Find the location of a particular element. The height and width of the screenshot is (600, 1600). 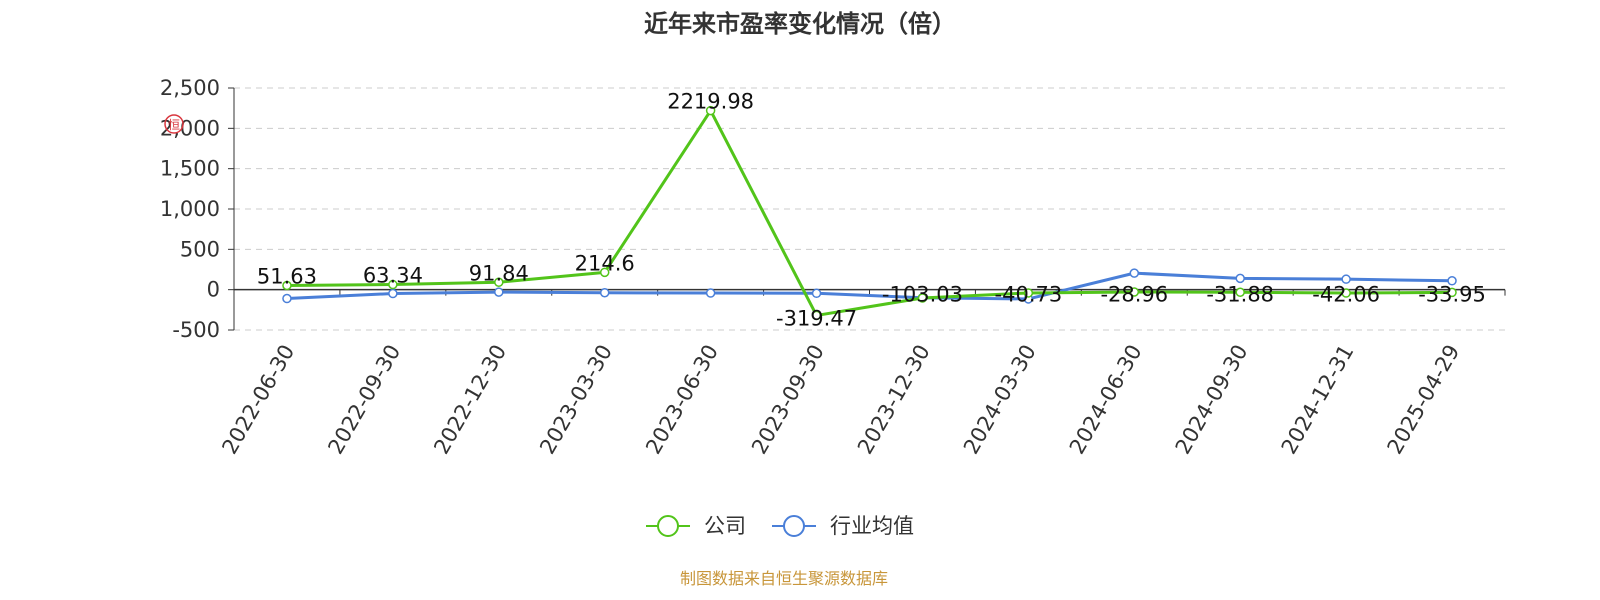

x-tick-label: 2024-09-30 is located at coordinates (1212, 400).